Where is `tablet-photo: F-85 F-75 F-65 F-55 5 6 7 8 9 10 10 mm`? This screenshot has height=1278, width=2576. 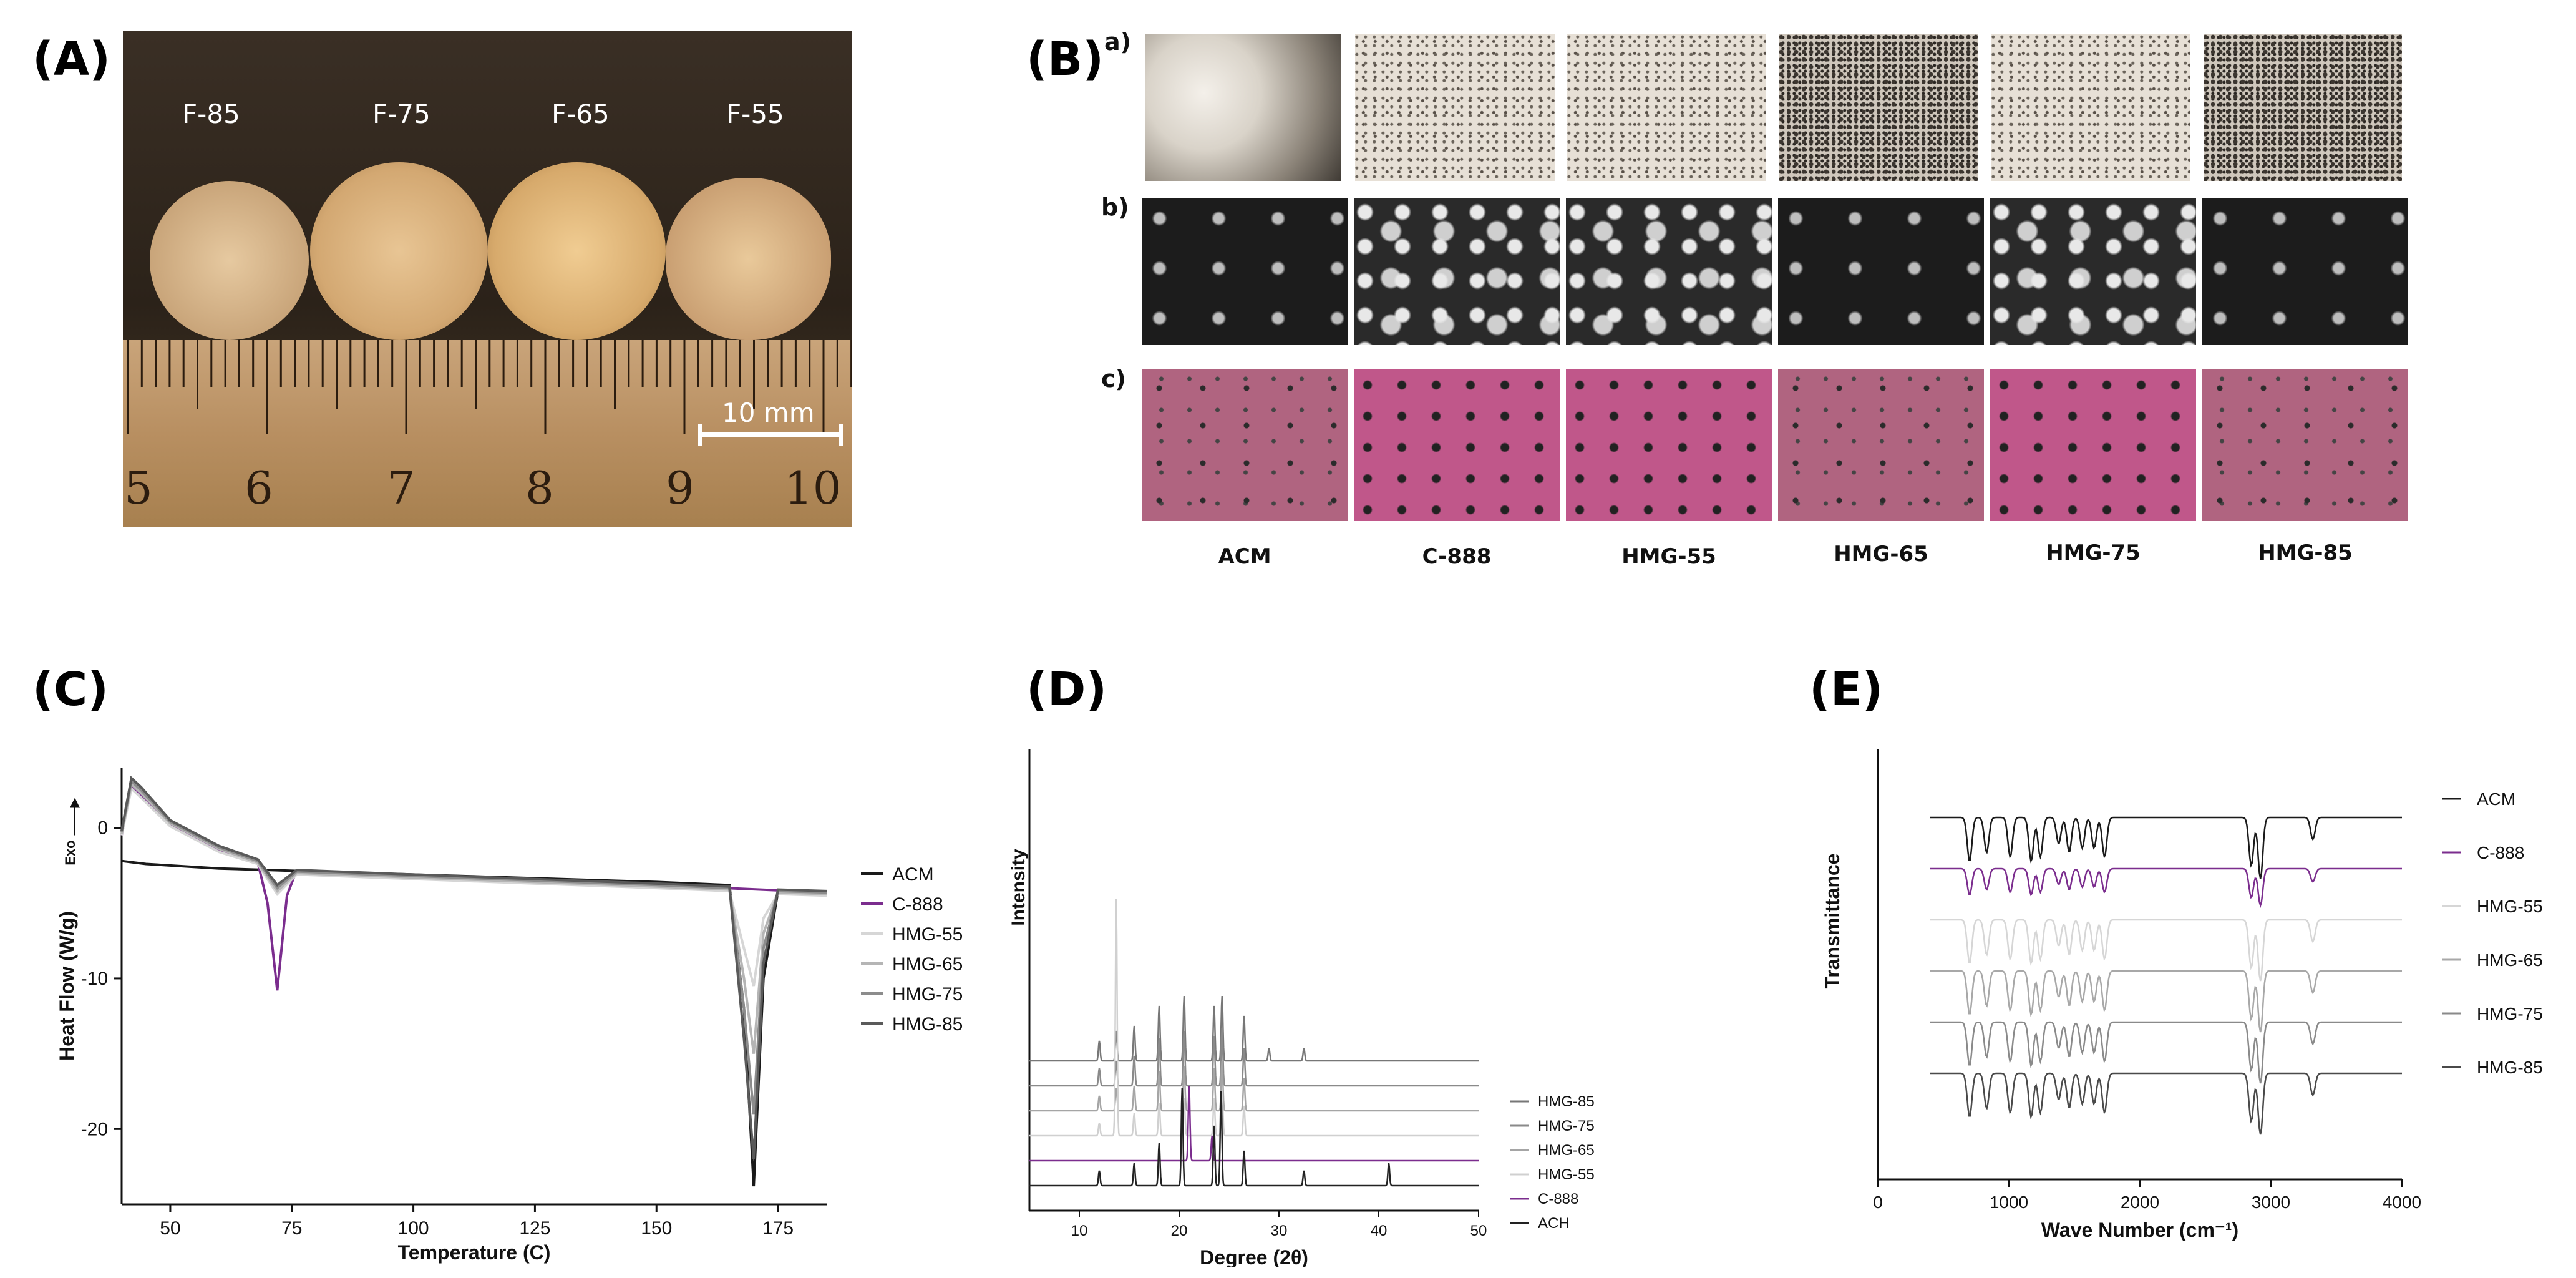
tablet-photo: F-85 F-75 F-65 F-55 5 6 7 8 9 10 10 mm is located at coordinates (487, 279).